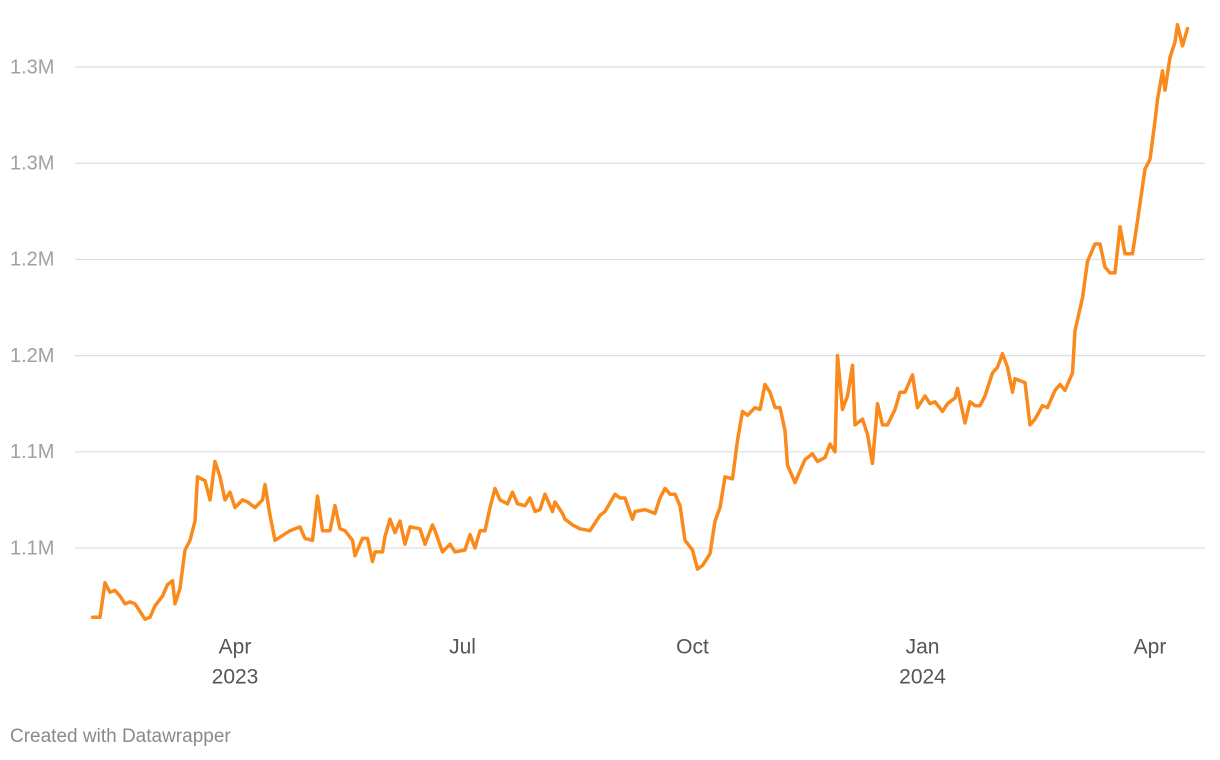 This screenshot has height=760, width=1220. Describe the element at coordinates (120, 736) in the screenshot. I see `credit: Created with Datawrapper` at that location.